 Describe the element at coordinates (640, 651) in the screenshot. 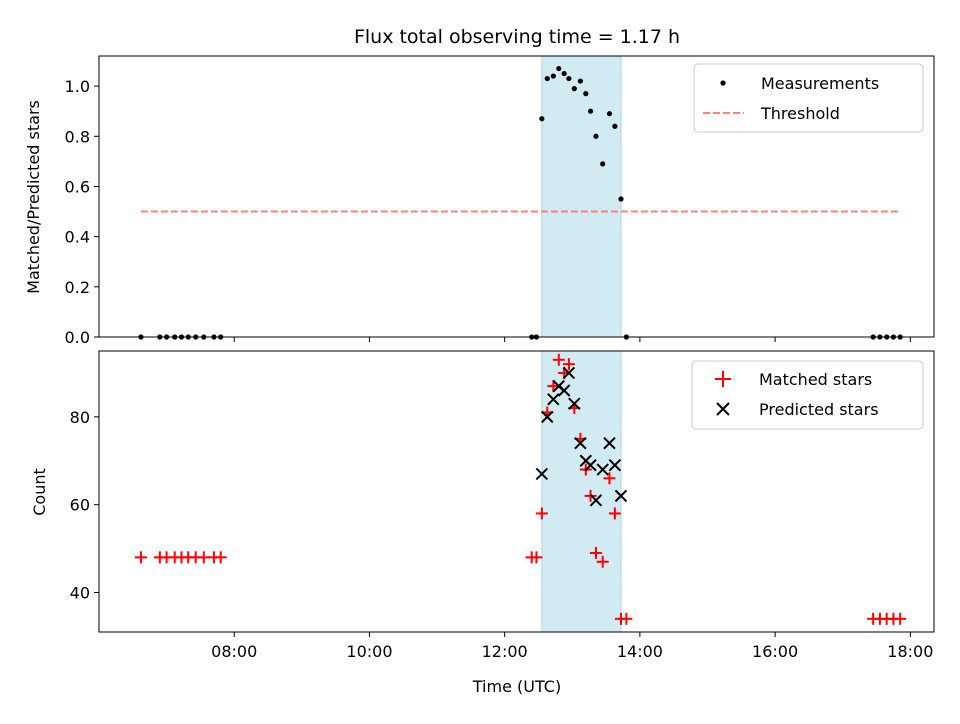

I see `x-tick-label: 14:00` at that location.